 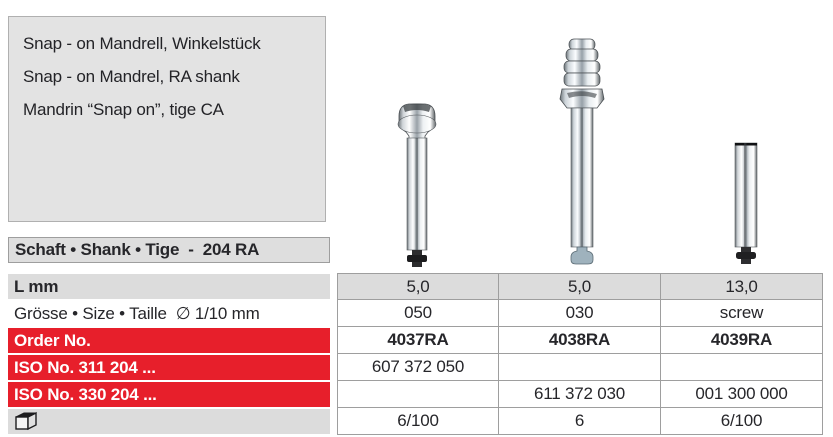 I want to click on table-cell: 611 372 030, so click(x=580, y=394).